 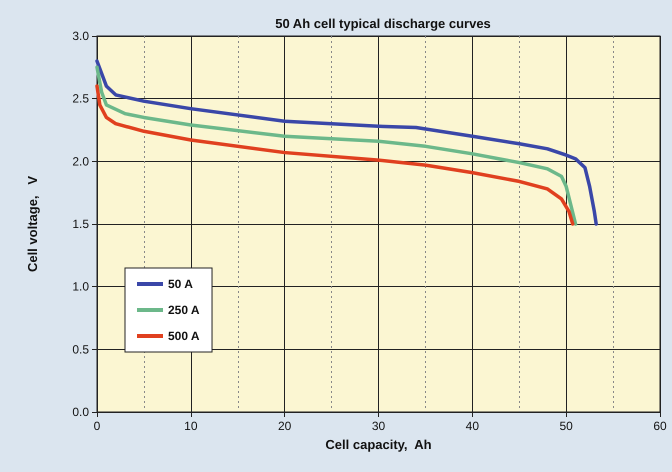 What do you see at coordinates (379, 426) in the screenshot?
I see `x-tick-label: 30` at bounding box center [379, 426].